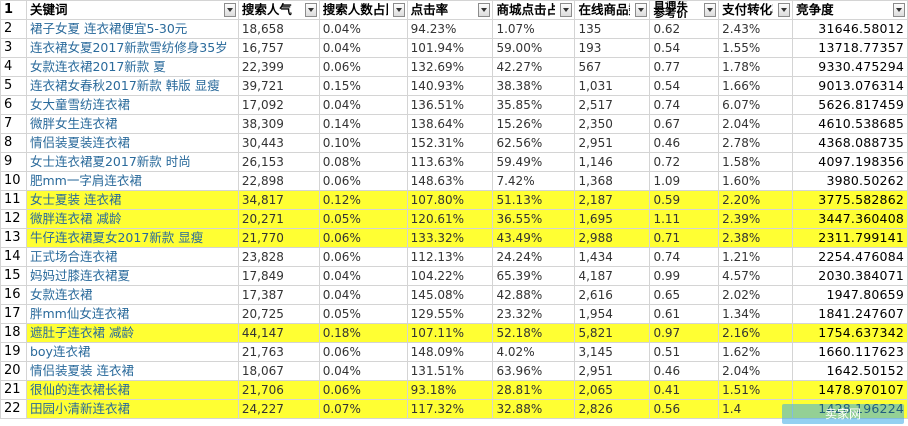  I want to click on cell-mall-click-ratio: 65.39%, so click(534, 276).